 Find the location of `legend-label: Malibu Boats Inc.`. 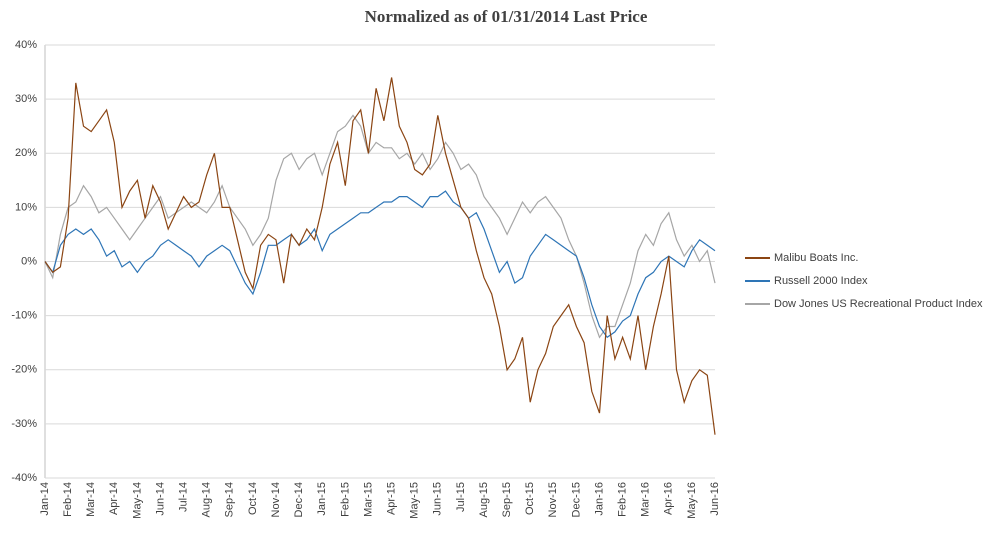

legend-label: Malibu Boats Inc. is located at coordinates (816, 258).